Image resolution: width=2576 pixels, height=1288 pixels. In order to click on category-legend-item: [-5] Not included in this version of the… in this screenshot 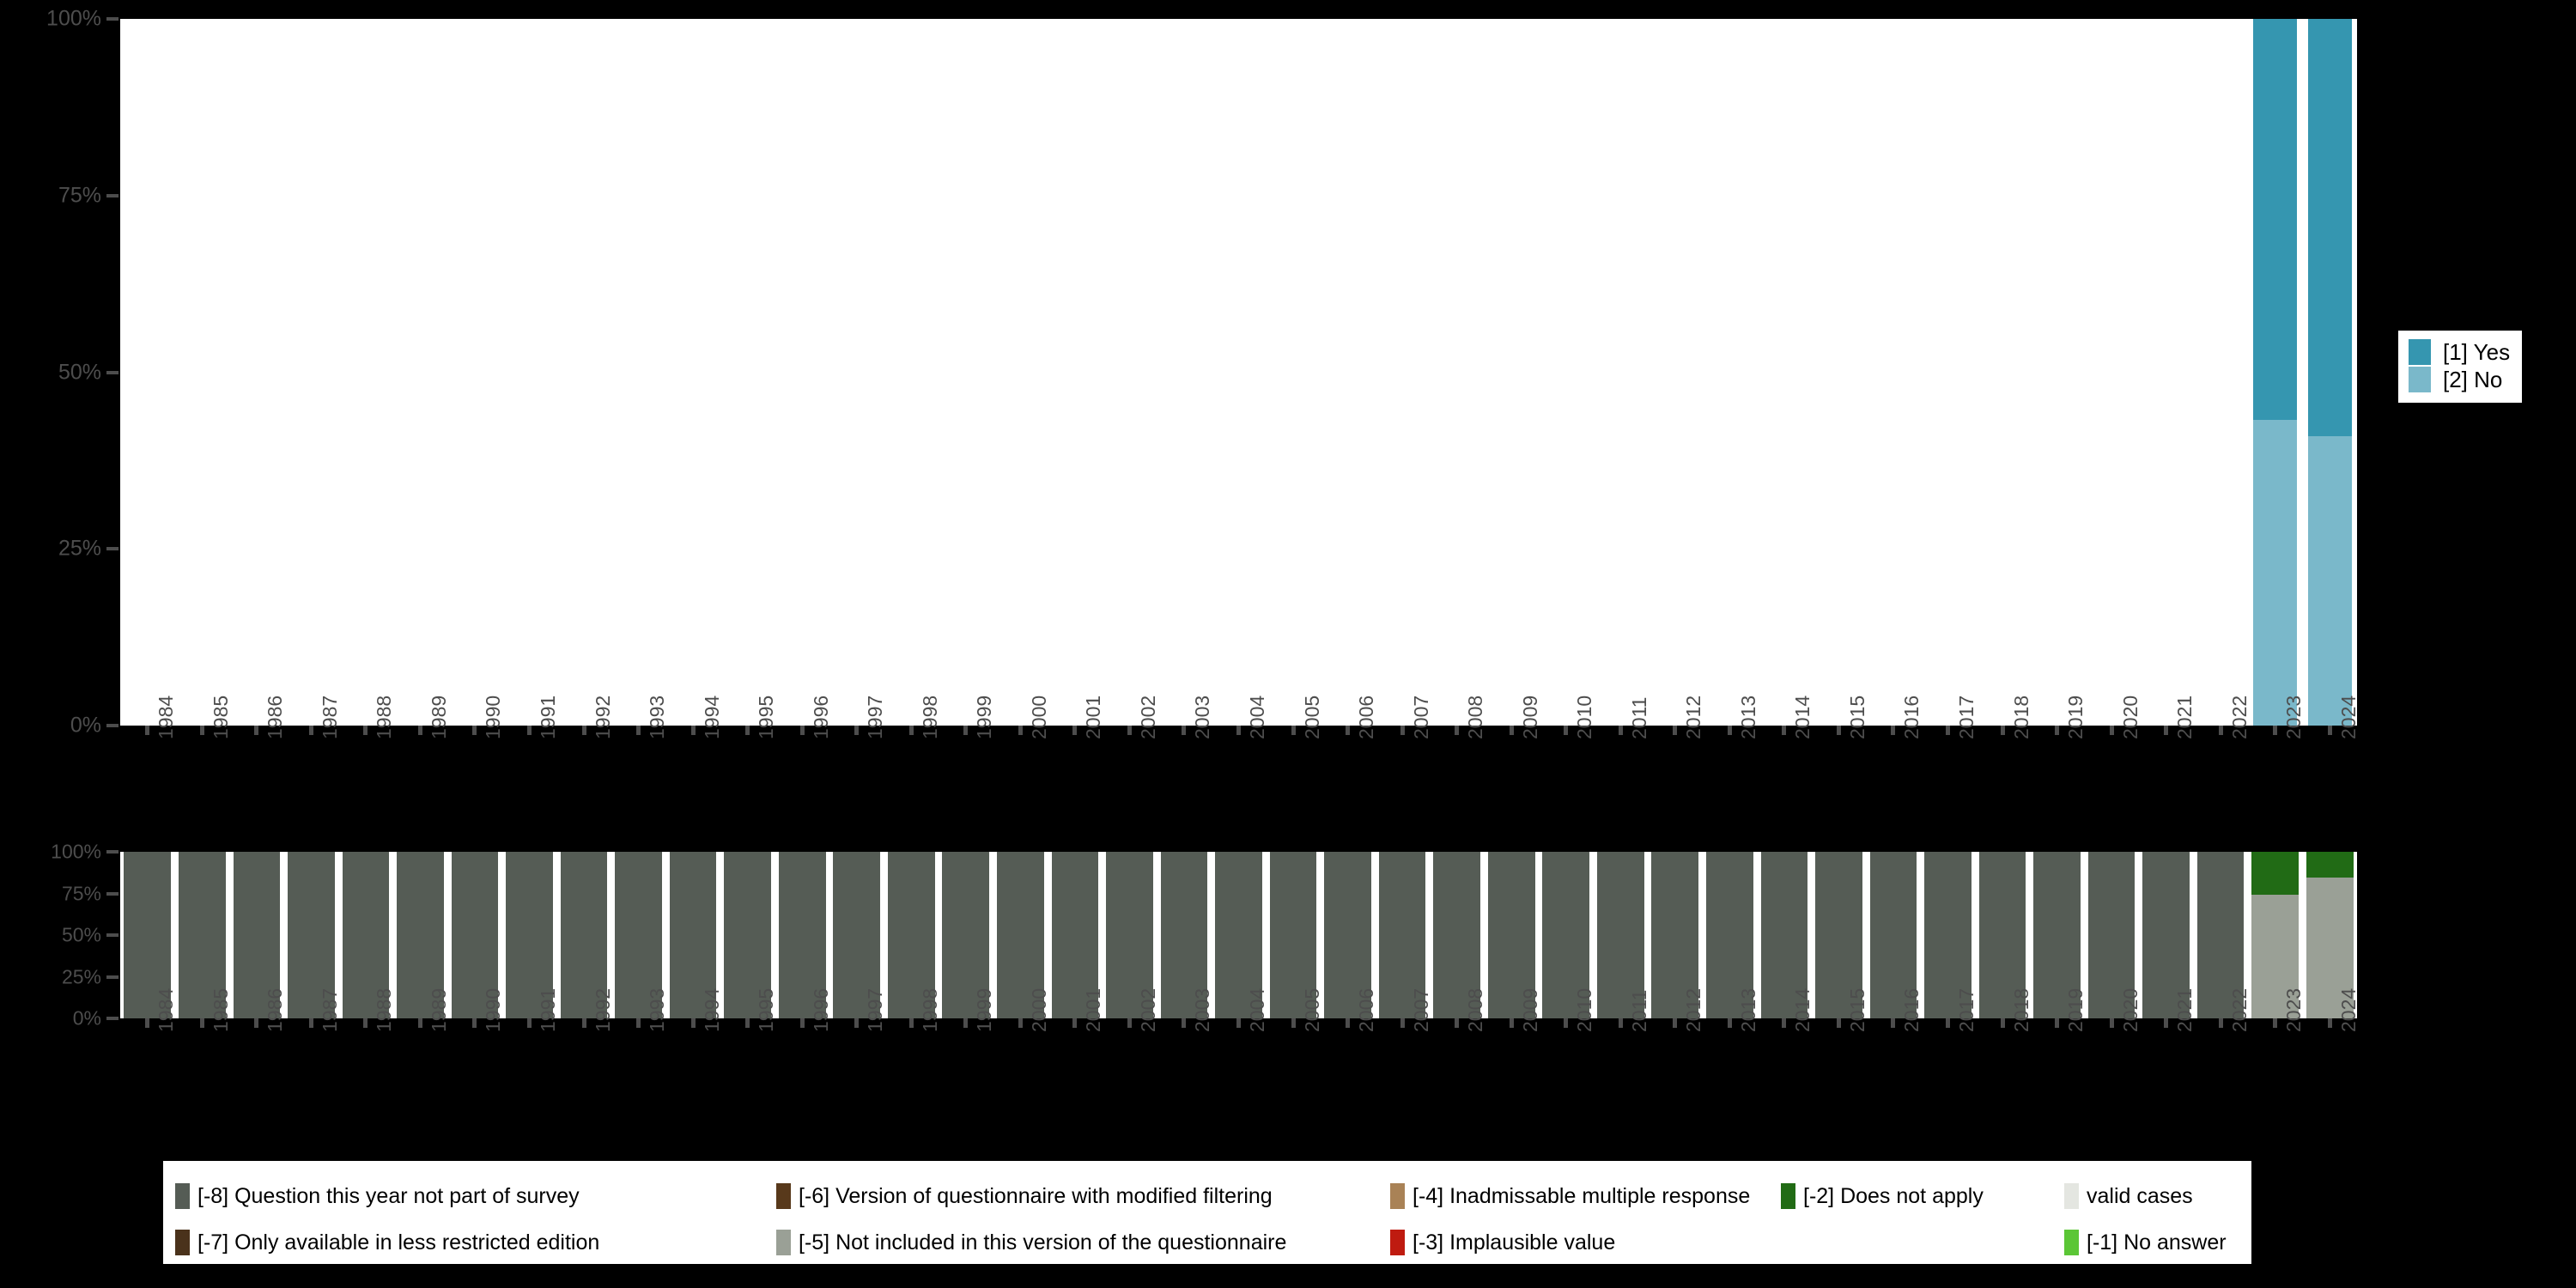, I will do `click(1083, 1243)`.